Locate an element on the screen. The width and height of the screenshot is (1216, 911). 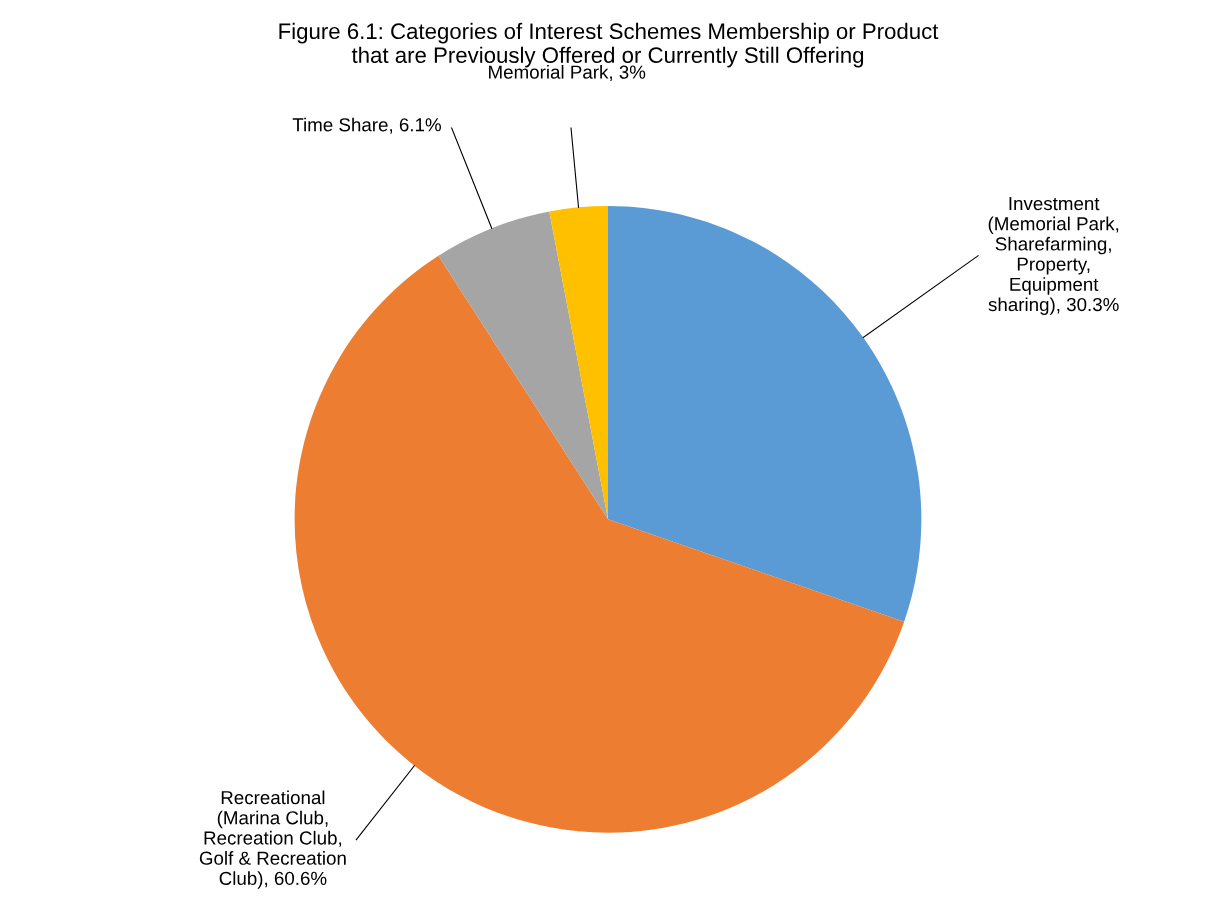
slice-label: Investment (Memorial Park, Sharefarming, Property, Equipment sharing), 30.3% is located at coordinates (1053, 256).